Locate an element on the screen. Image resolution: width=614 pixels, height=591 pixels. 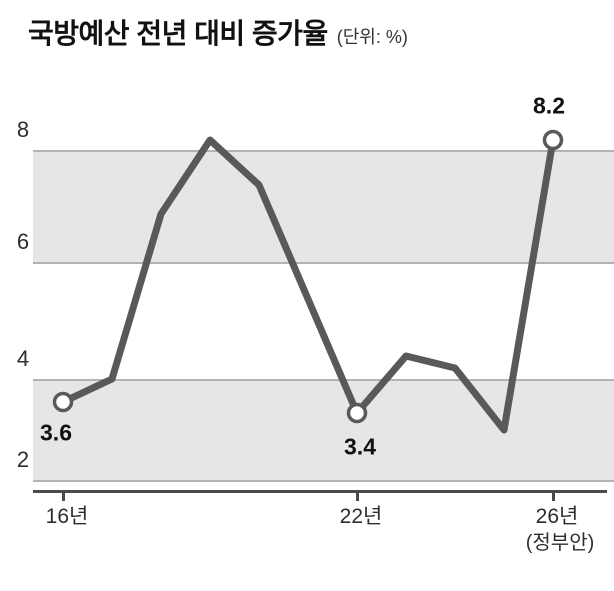
data-point-value-label: 3.4 is located at coordinates (360, 446).